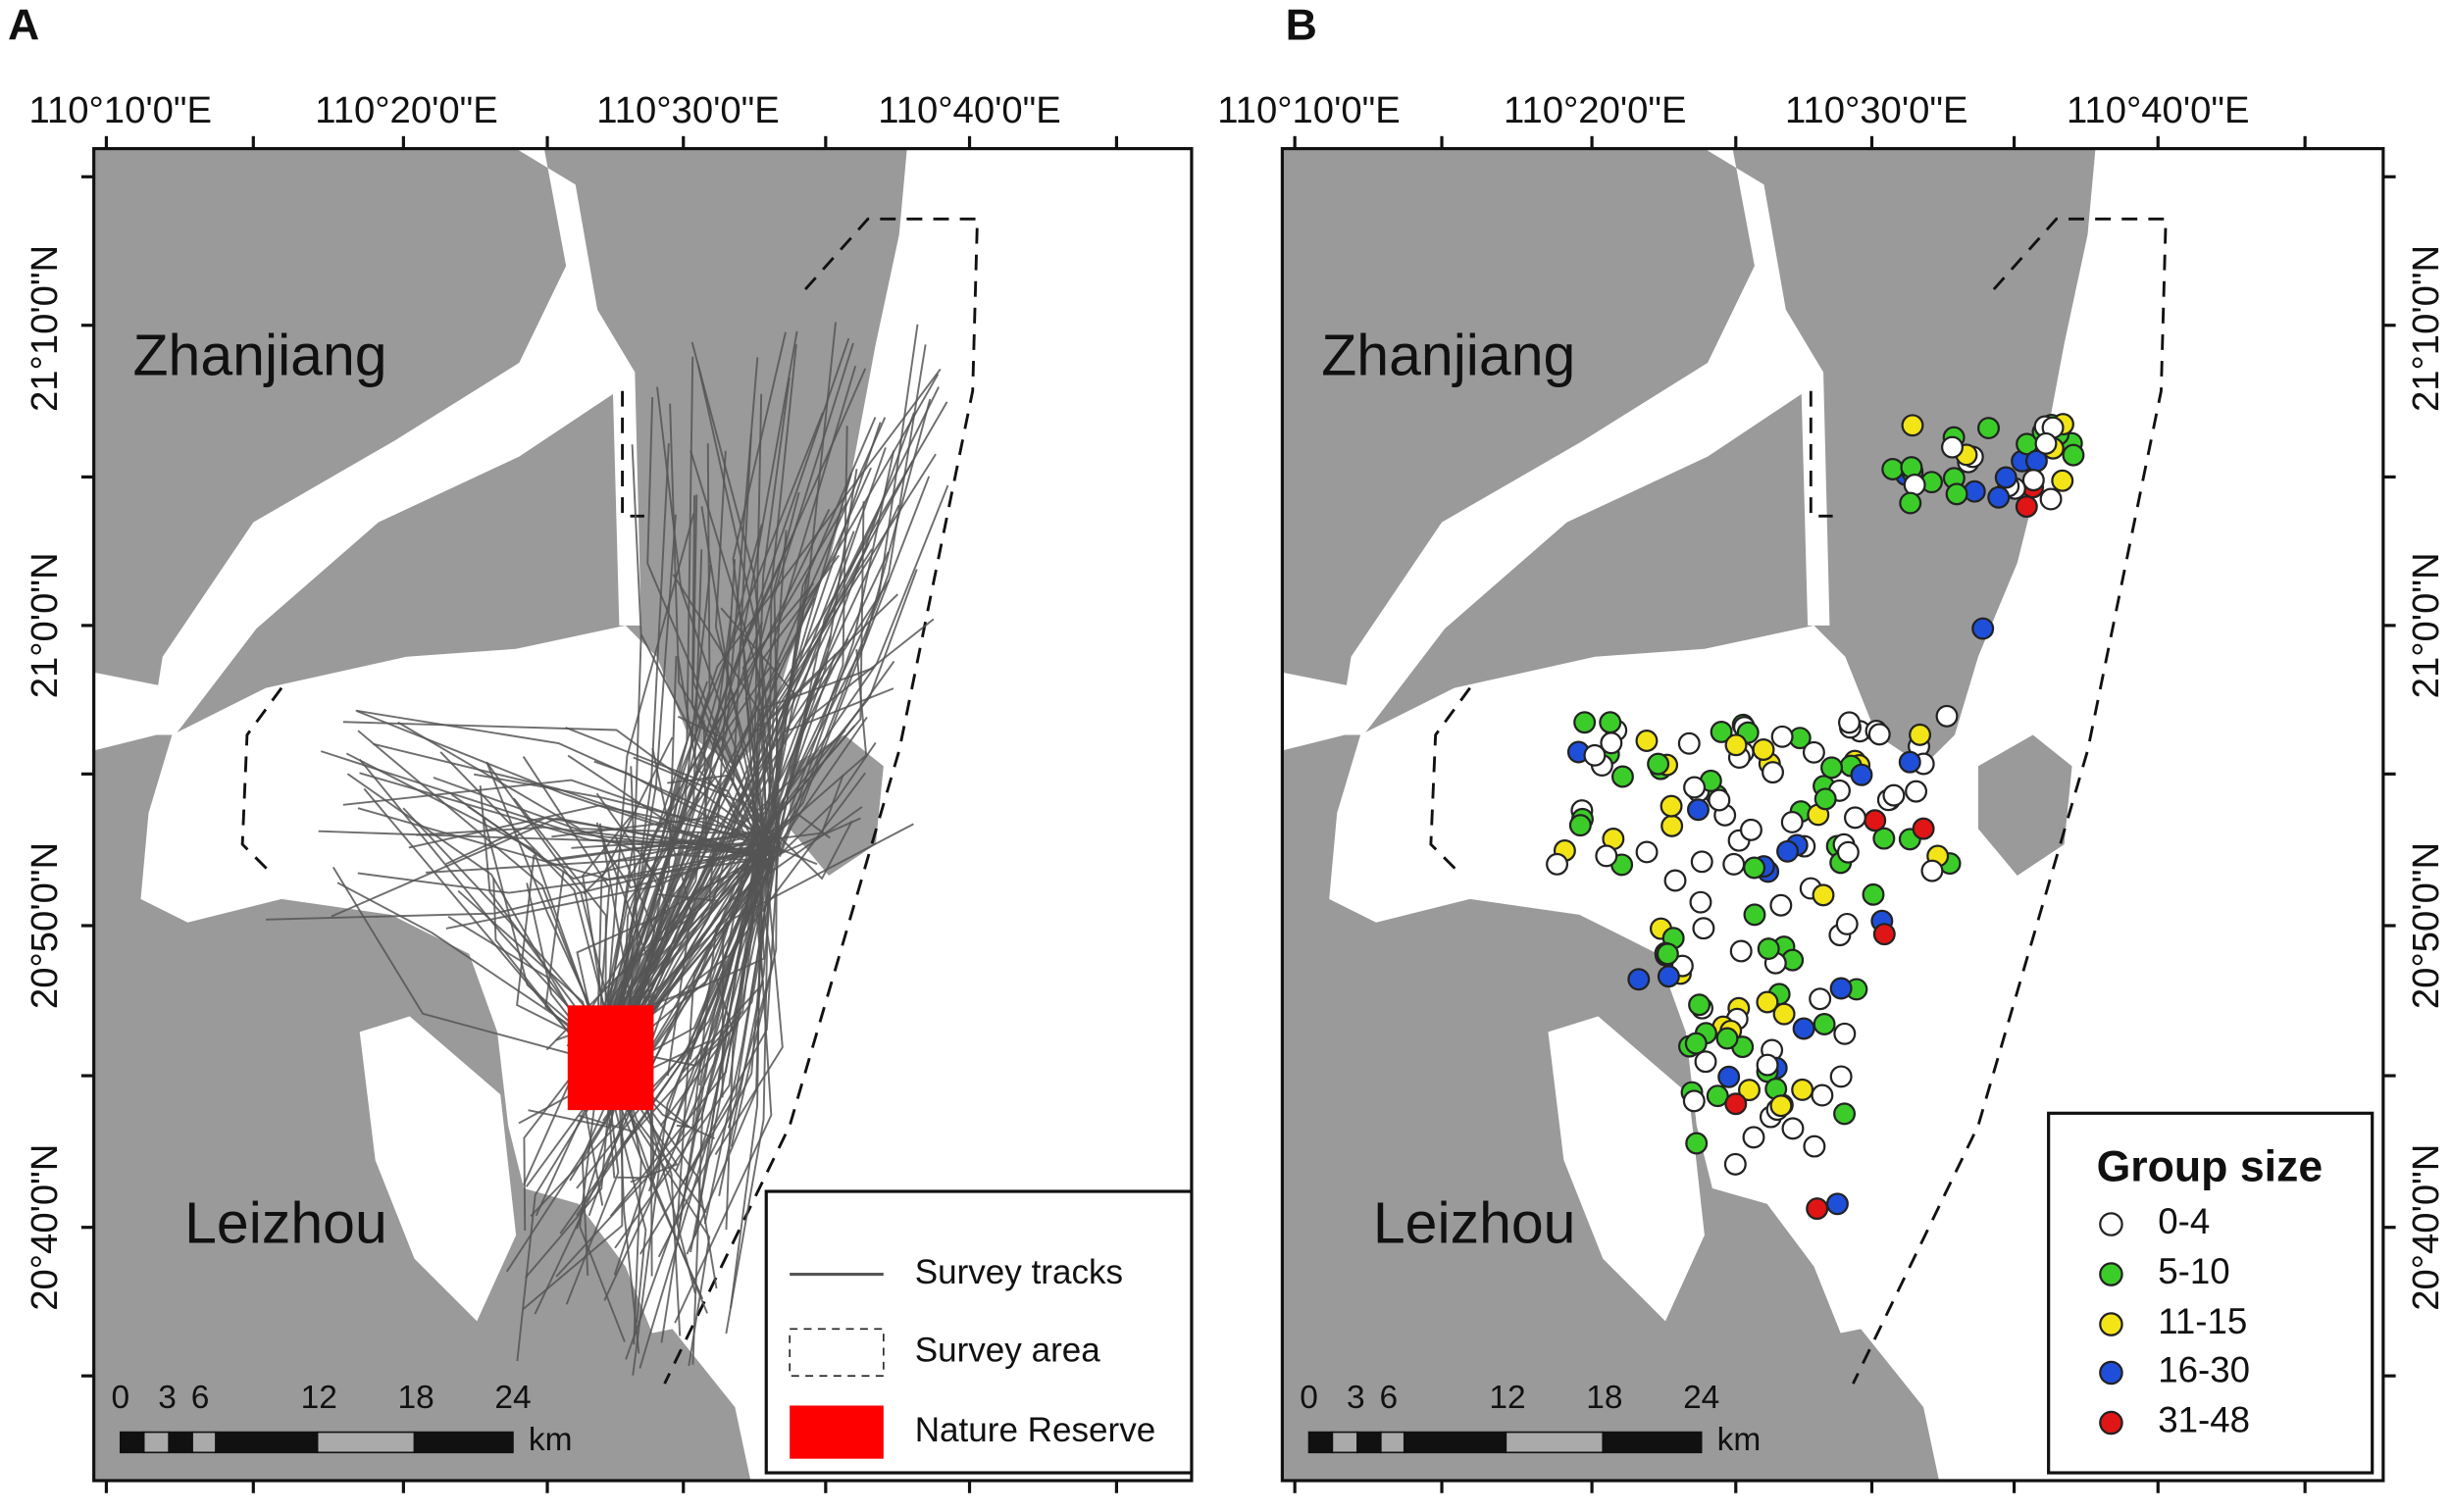  What do you see at coordinates (610, 1058) in the screenshot?
I see `nature-reserve` at bounding box center [610, 1058].